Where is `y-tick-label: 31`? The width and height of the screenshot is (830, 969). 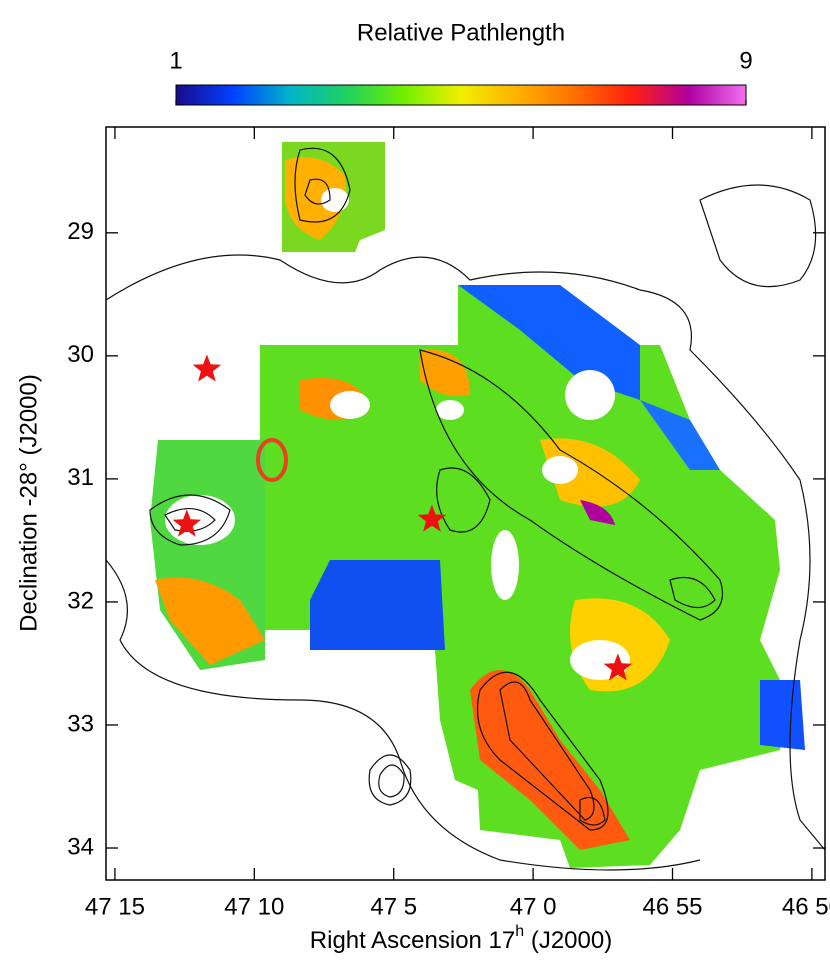 y-tick-label: 31 is located at coordinates (80, 477).